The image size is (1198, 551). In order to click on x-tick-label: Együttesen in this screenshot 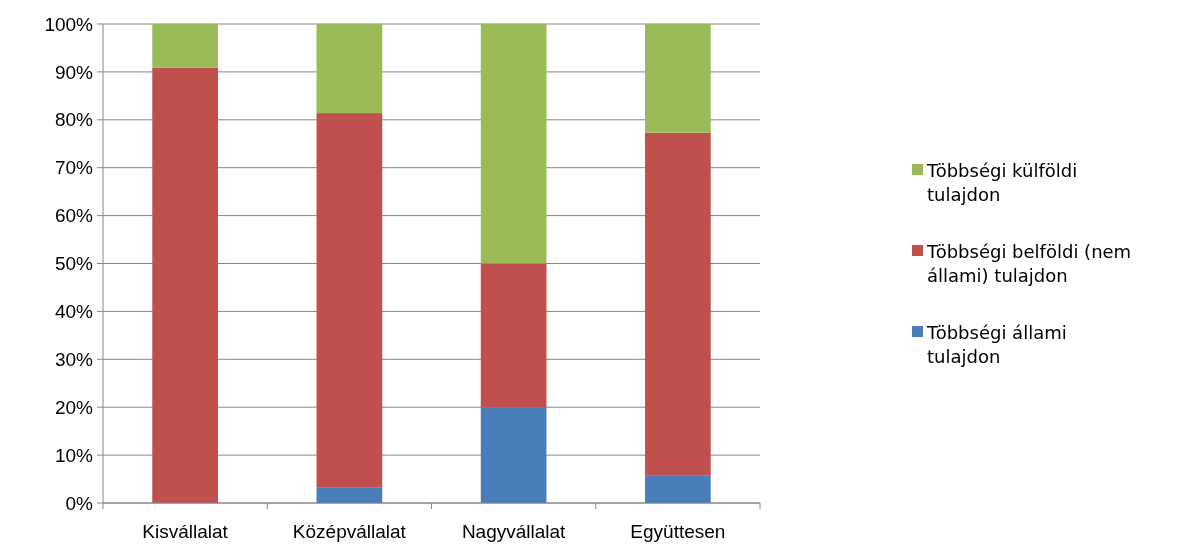, I will do `click(678, 531)`.